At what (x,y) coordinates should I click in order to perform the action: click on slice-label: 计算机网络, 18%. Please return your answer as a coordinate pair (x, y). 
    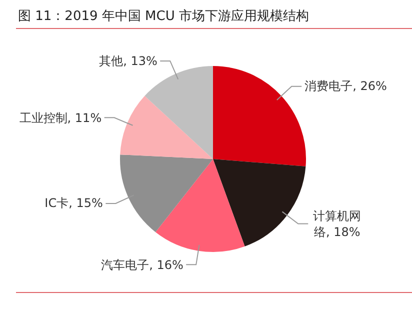
    Looking at the image, I should click on (337, 224).